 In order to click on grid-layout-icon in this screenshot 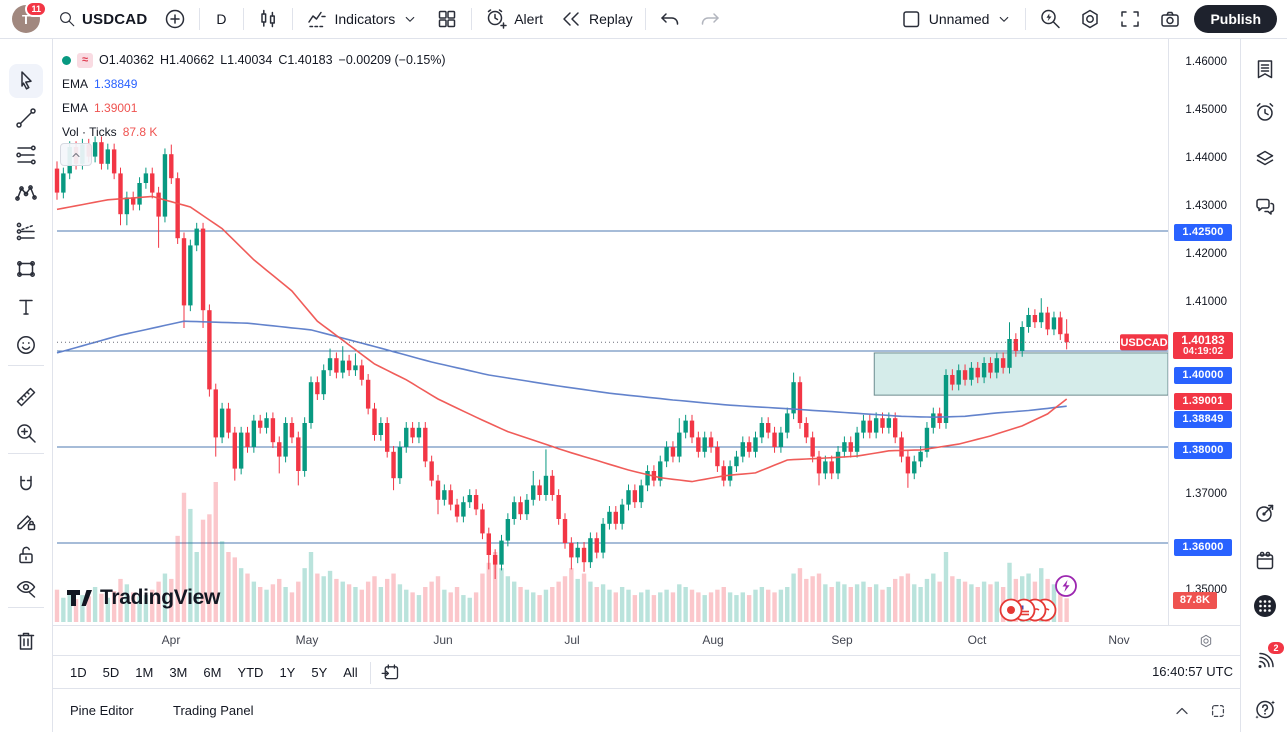, I will do `click(447, 19)`.